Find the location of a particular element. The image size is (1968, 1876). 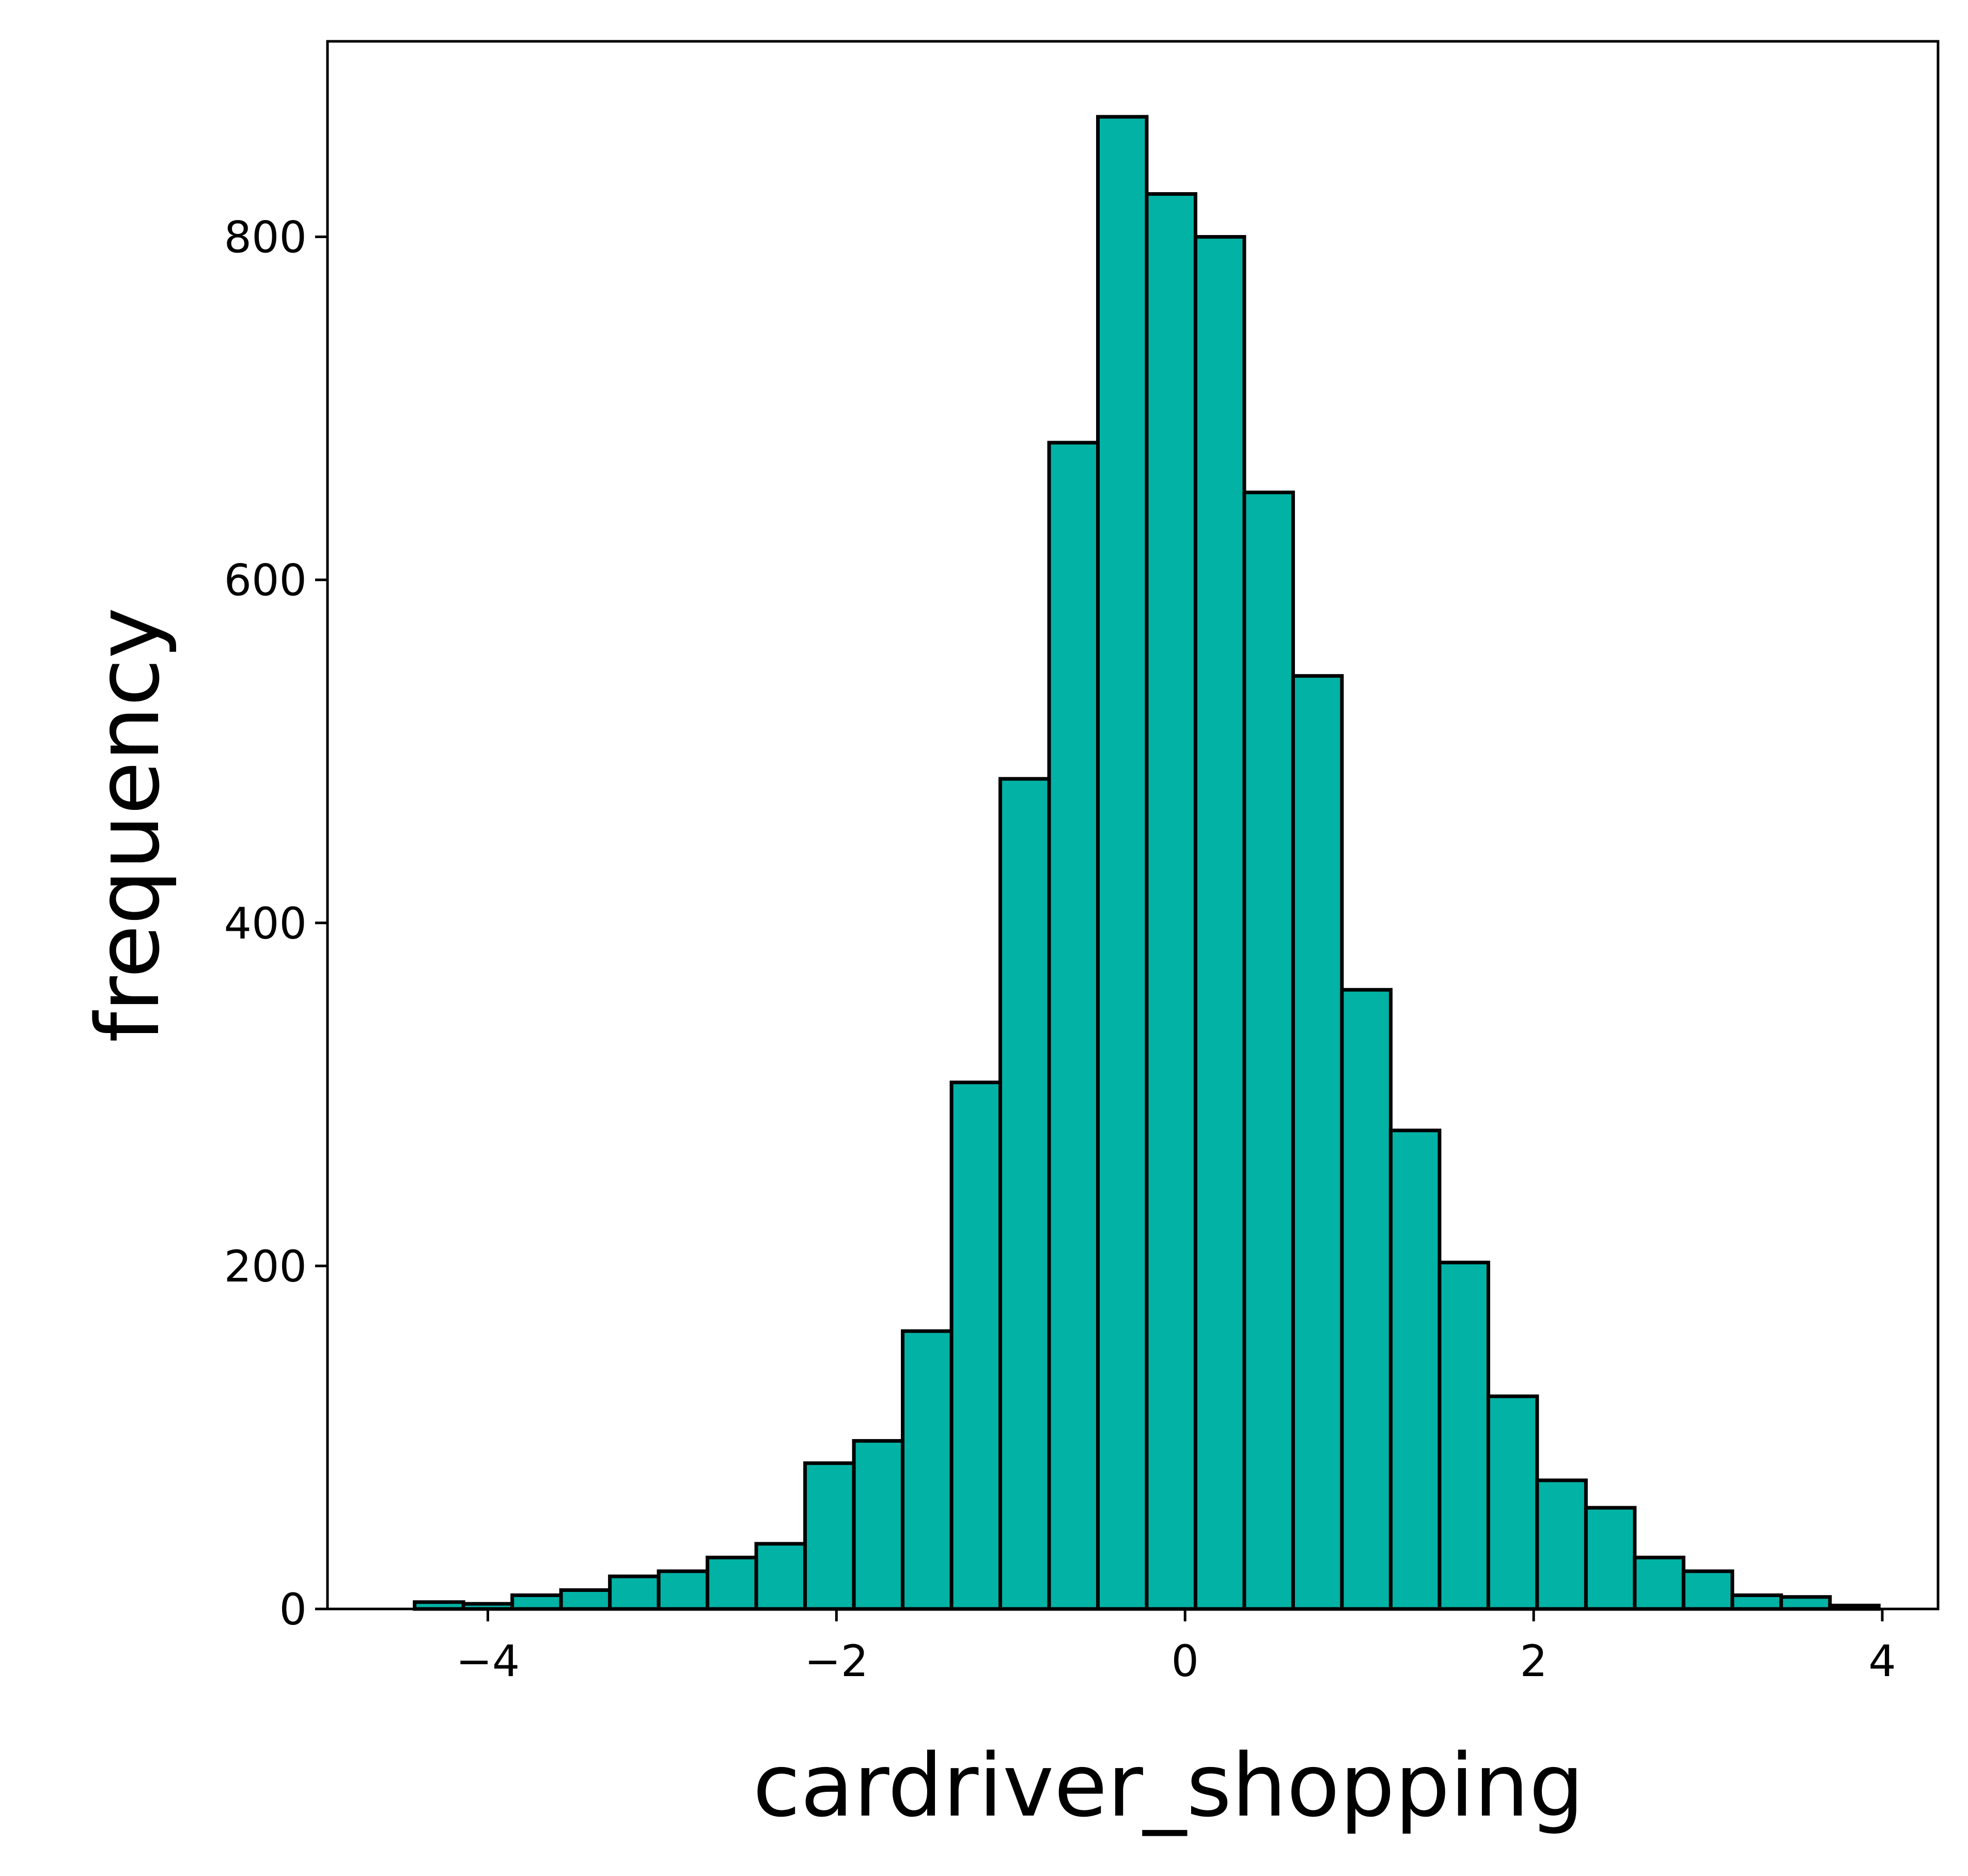

y-tick-label: 400 is located at coordinates (265, 923).